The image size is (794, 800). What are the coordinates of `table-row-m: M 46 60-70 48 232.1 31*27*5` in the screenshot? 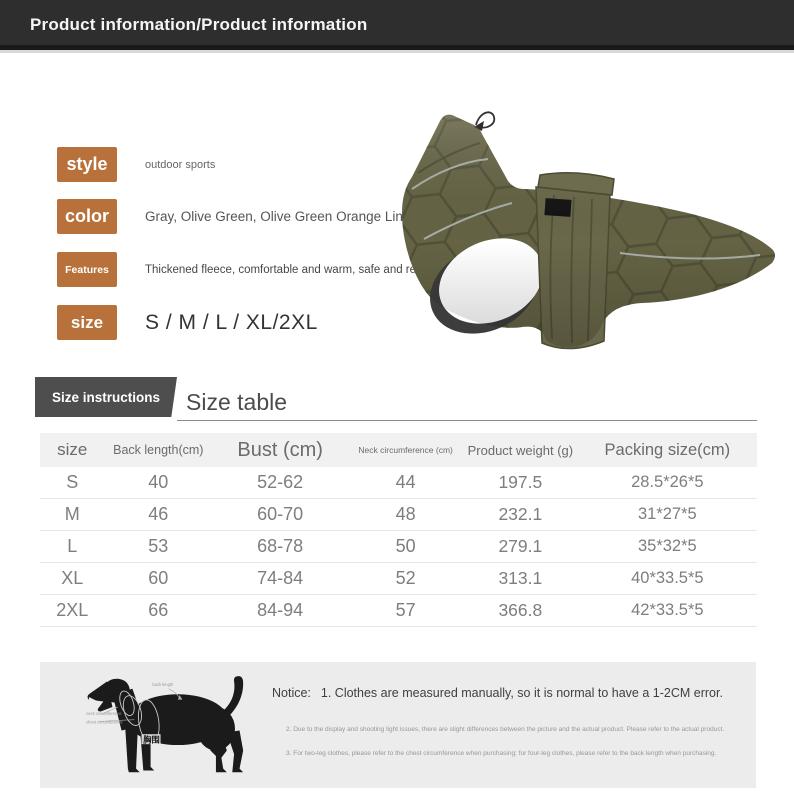 It's located at (398, 515).